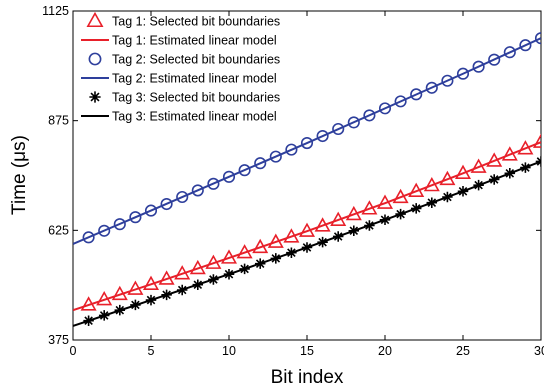 The height and width of the screenshot is (388, 544). Describe the element at coordinates (194, 79) in the screenshot. I see `legend-label: Tag 2: Estimated linear model` at that location.